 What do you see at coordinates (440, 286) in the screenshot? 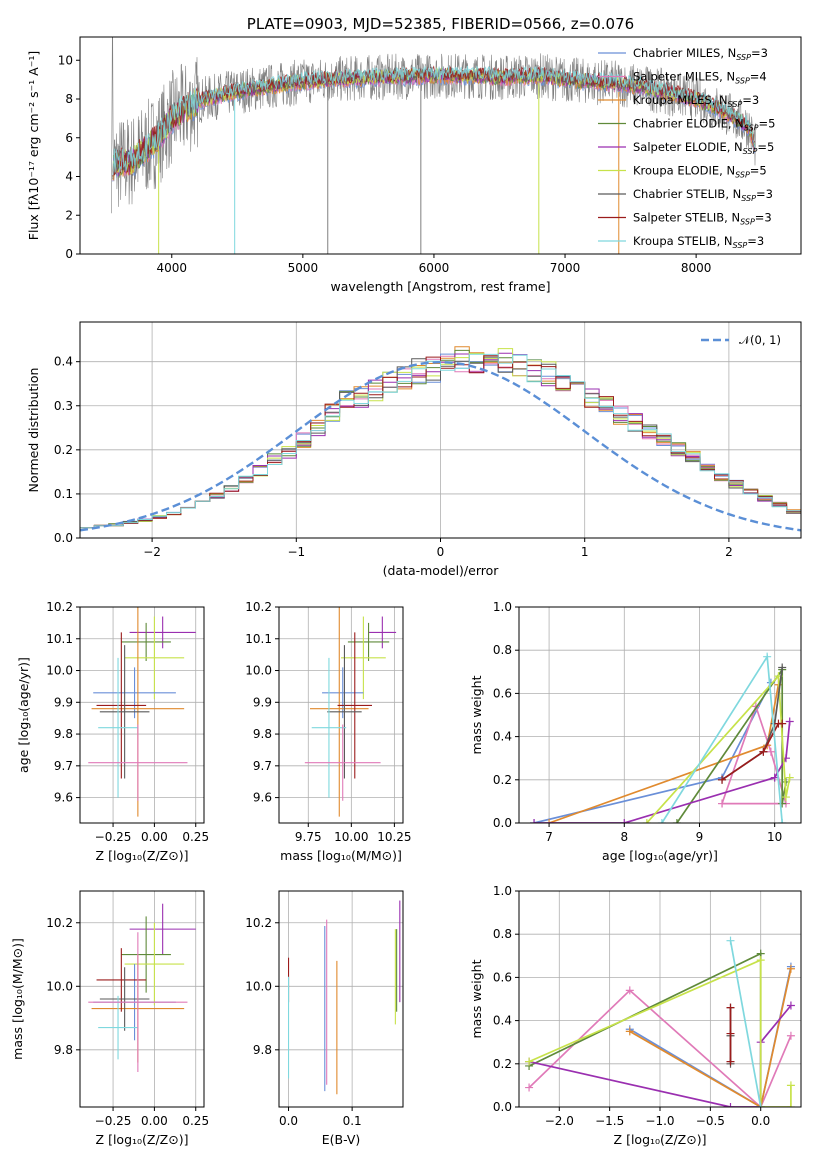
I see `x-axis-label: wavelength [Angstrom, rest frame]` at bounding box center [440, 286].